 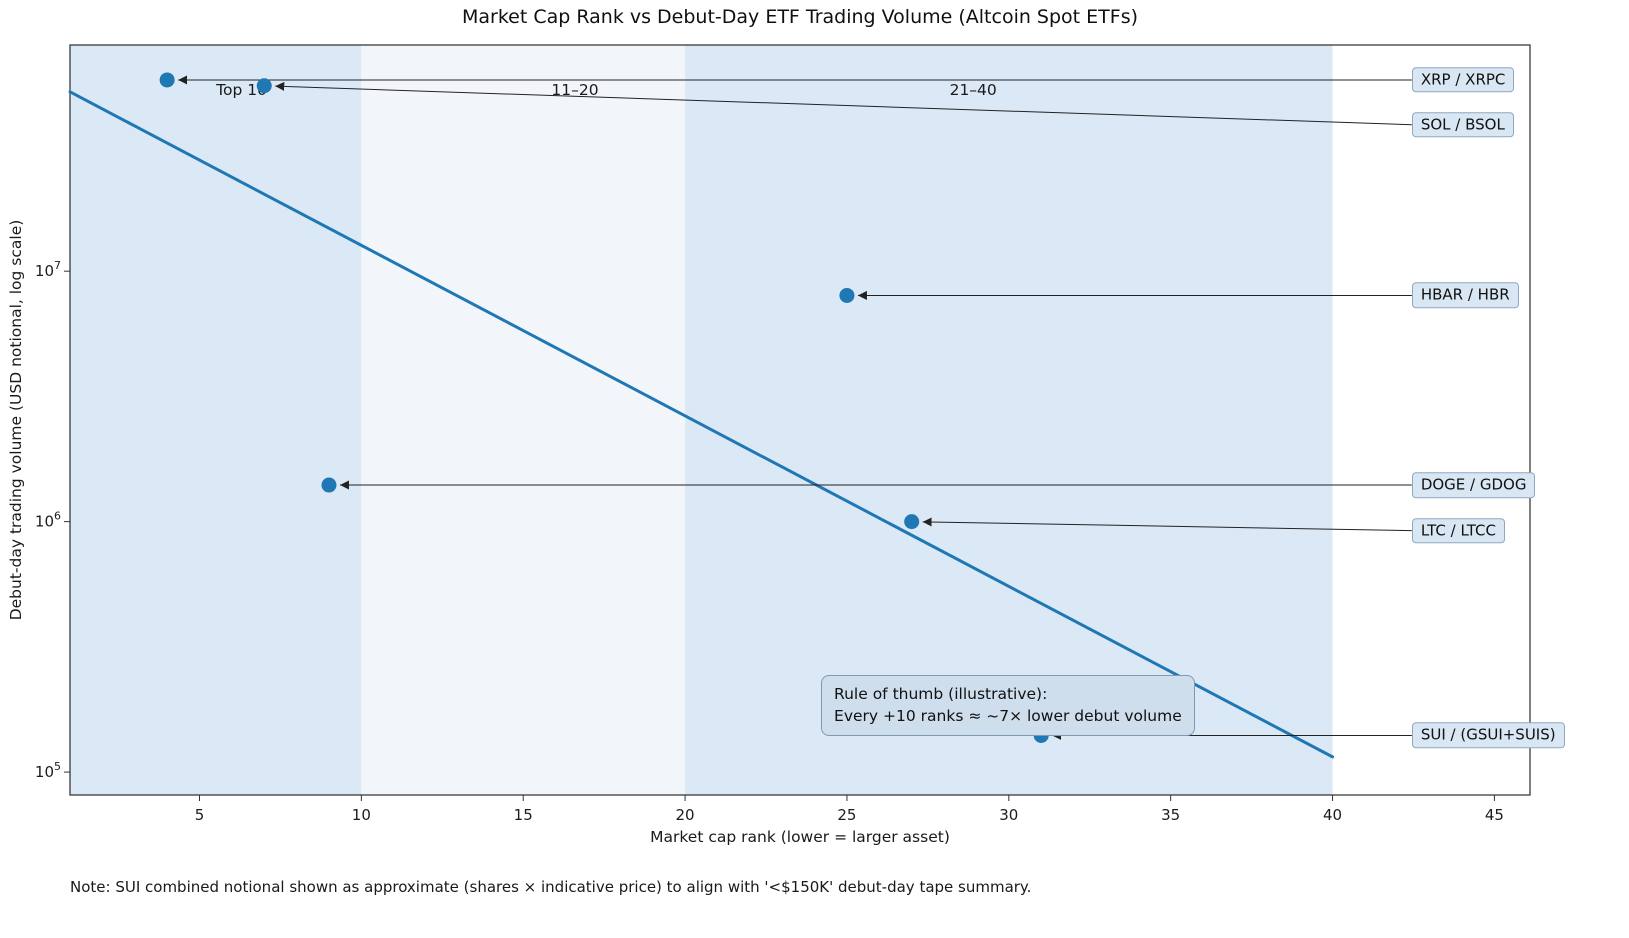 What do you see at coordinates (1488, 735) in the screenshot?
I see `point-label: SUI / (GSUI+SUIS)` at bounding box center [1488, 735].